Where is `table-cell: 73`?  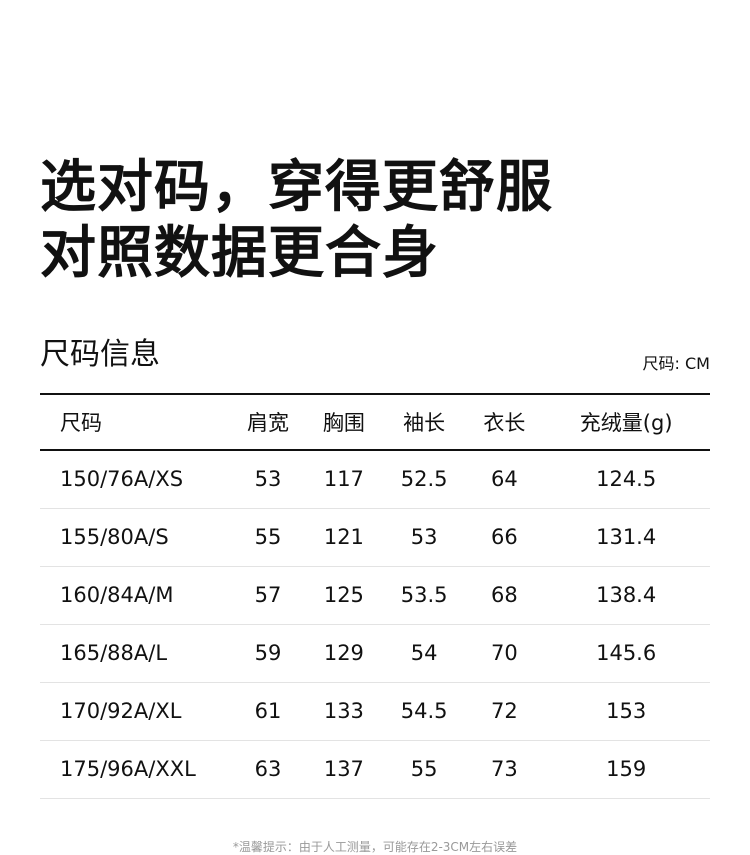 table-cell: 73 is located at coordinates (504, 769).